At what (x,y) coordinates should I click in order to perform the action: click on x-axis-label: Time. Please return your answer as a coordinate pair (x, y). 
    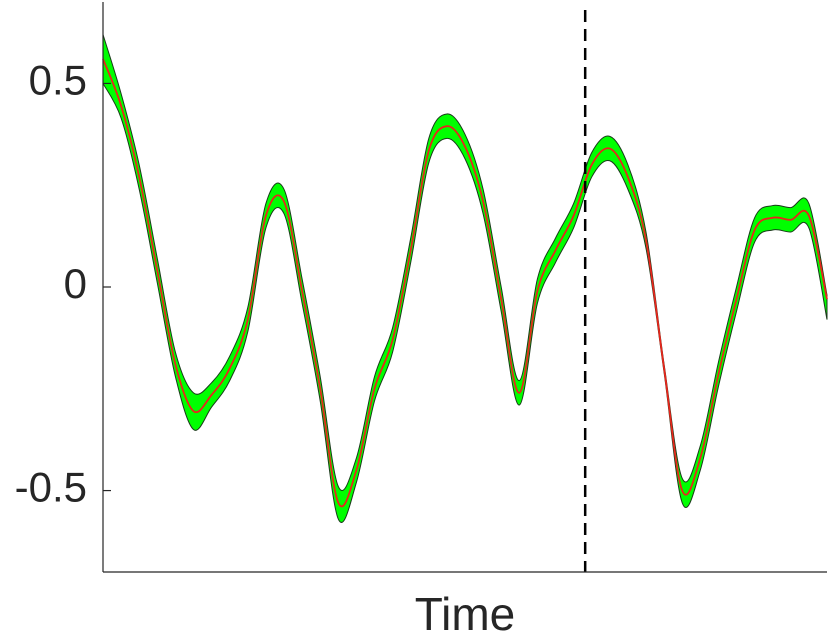
    Looking at the image, I should click on (465, 614).